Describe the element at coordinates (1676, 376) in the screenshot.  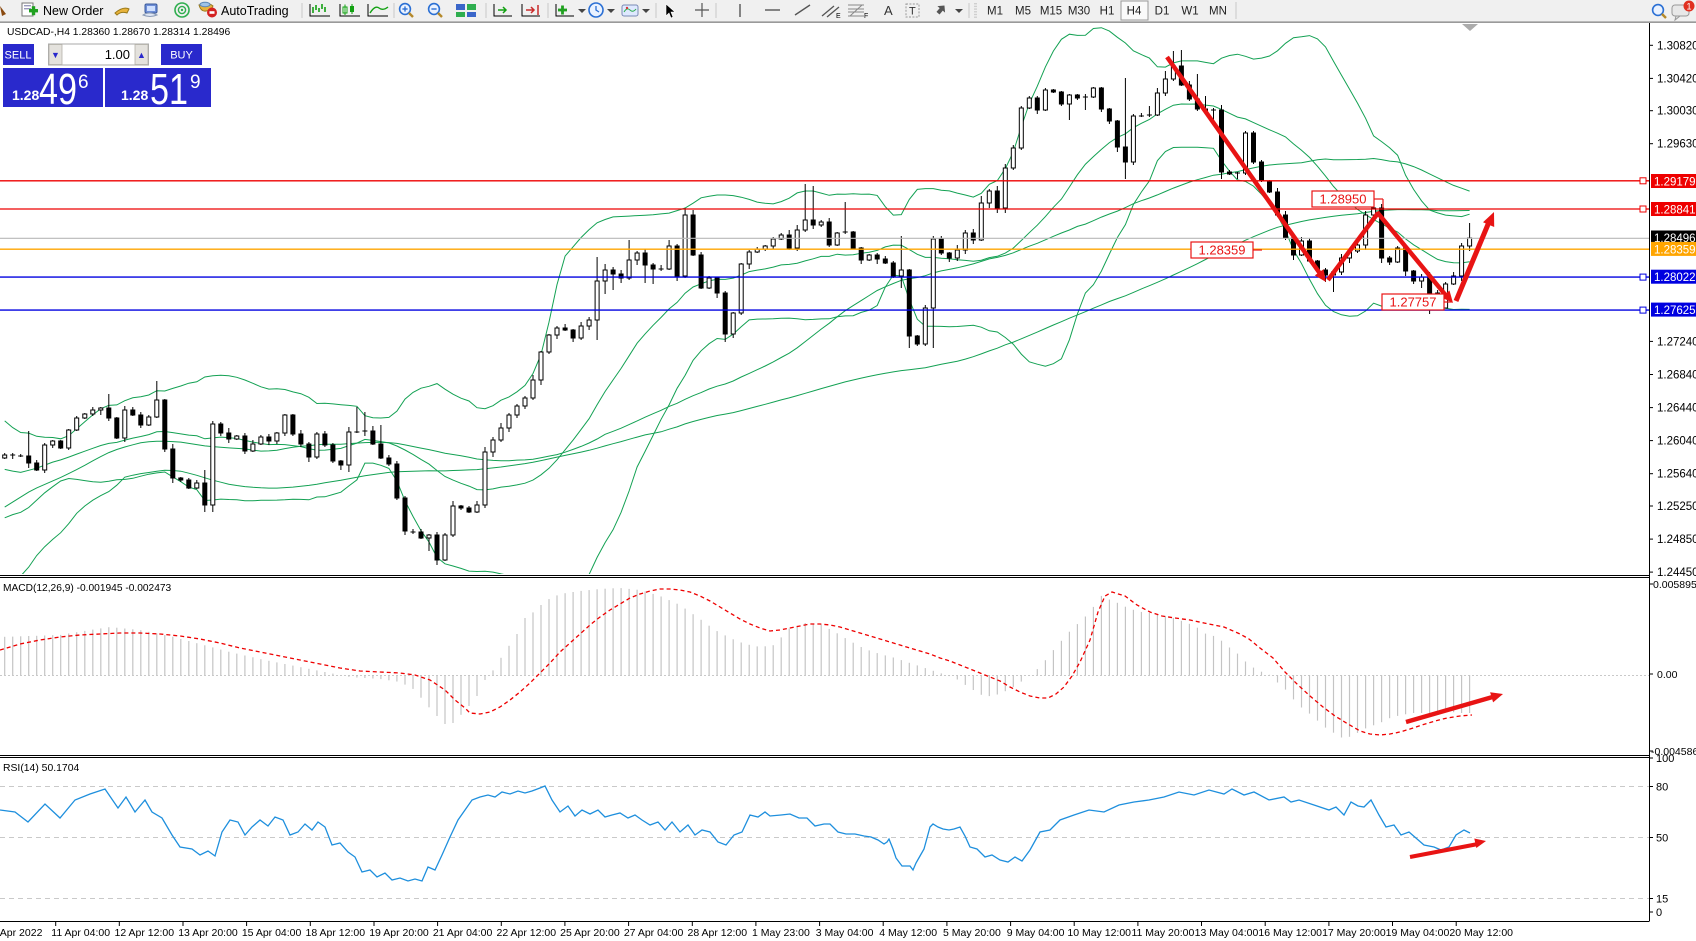
I see `svg-text: 1.26840` at that location.